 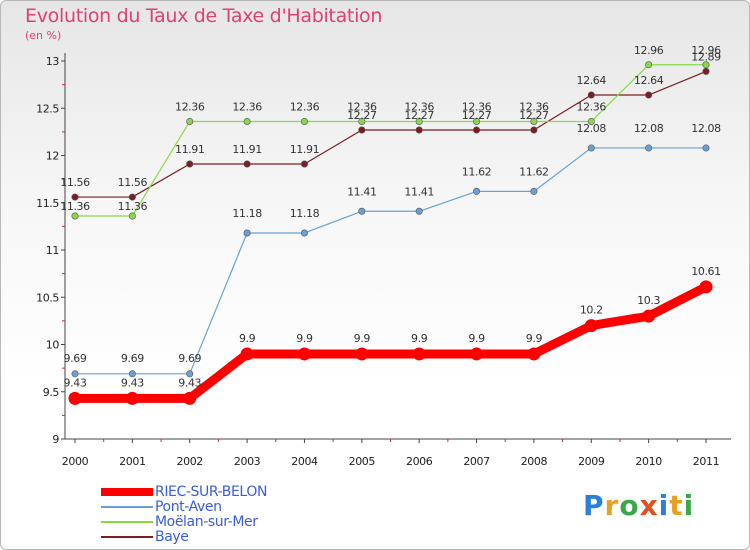 What do you see at coordinates (184, 537) in the screenshot?
I see `legend-item: Baye` at bounding box center [184, 537].